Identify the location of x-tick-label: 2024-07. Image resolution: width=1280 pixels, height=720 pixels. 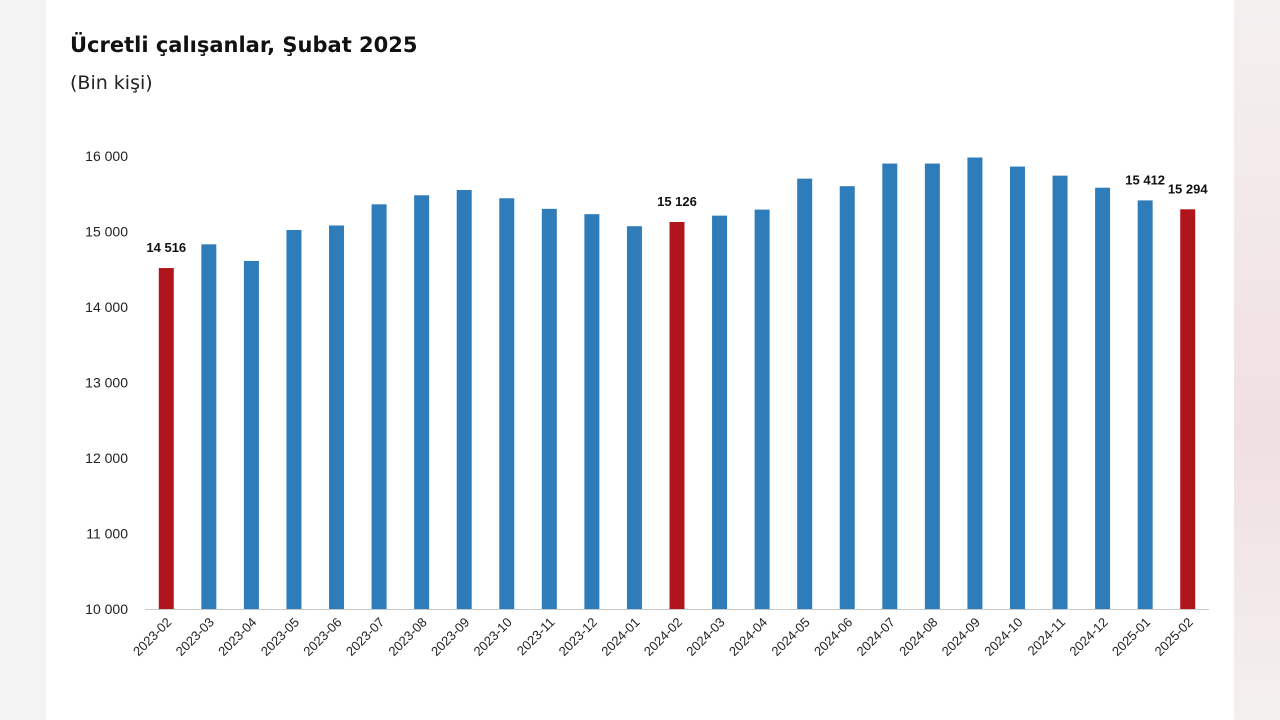
(876, 637).